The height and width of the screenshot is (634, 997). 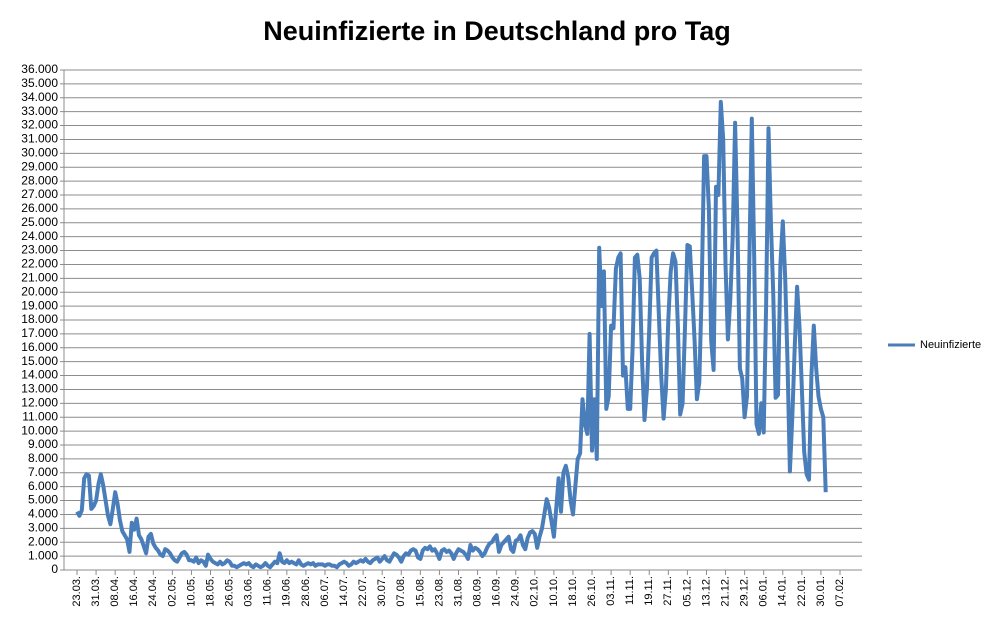 What do you see at coordinates (39, 361) in the screenshot?
I see `y-tick-label: 15.000` at bounding box center [39, 361].